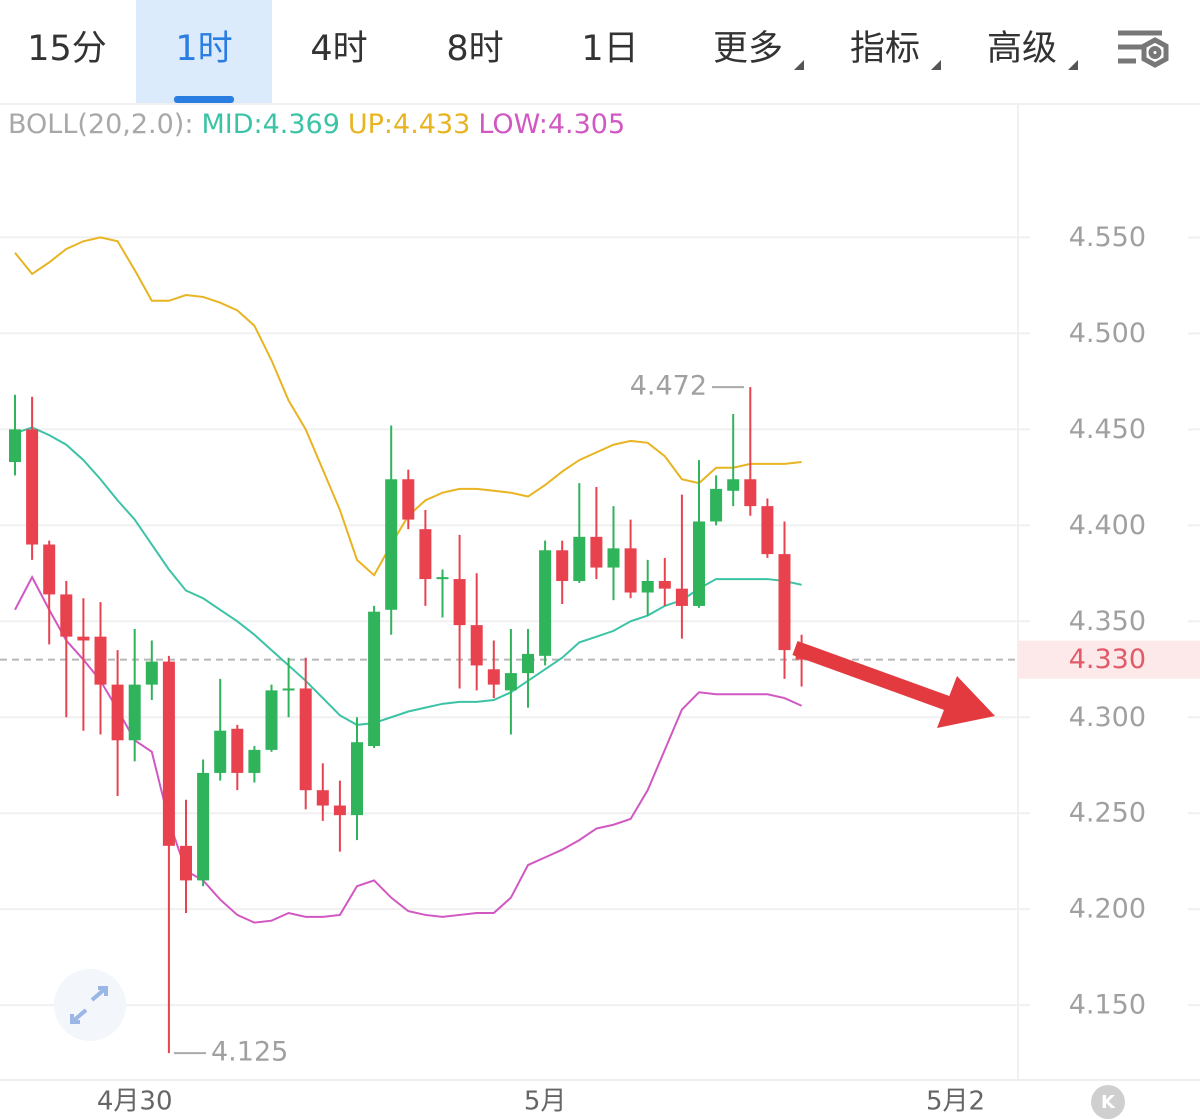 This screenshot has height=1119, width=1200. I want to click on y-tick-label: 4.150, so click(1107, 1005).